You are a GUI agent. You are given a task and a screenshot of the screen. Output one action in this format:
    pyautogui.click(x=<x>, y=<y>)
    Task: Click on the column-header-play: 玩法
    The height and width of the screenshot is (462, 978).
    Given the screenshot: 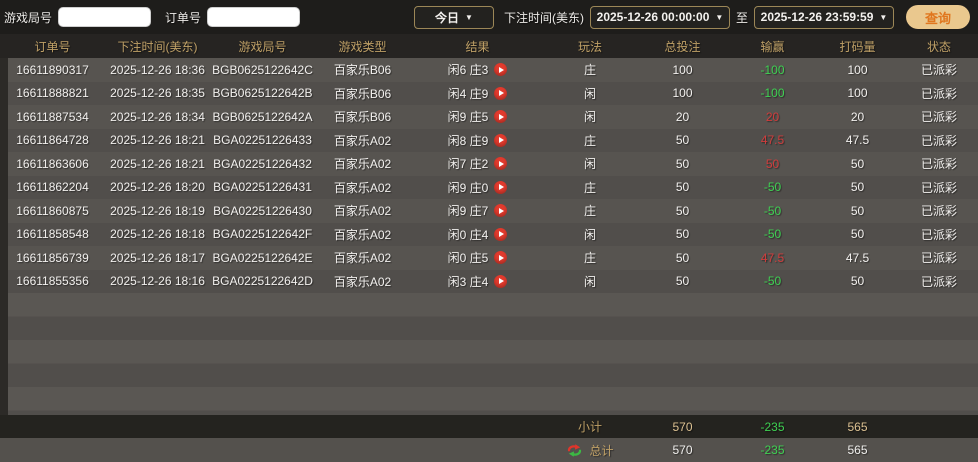 What is the action you would take?
    pyautogui.click(x=589, y=46)
    